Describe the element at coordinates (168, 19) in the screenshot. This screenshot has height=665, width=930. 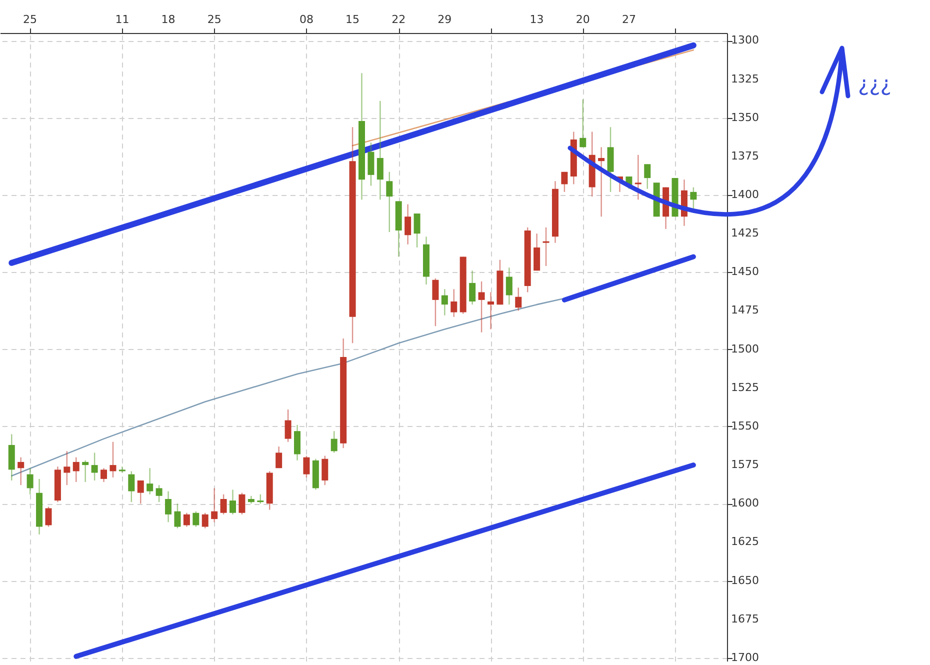
I see `x-tick-label: 18` at that location.